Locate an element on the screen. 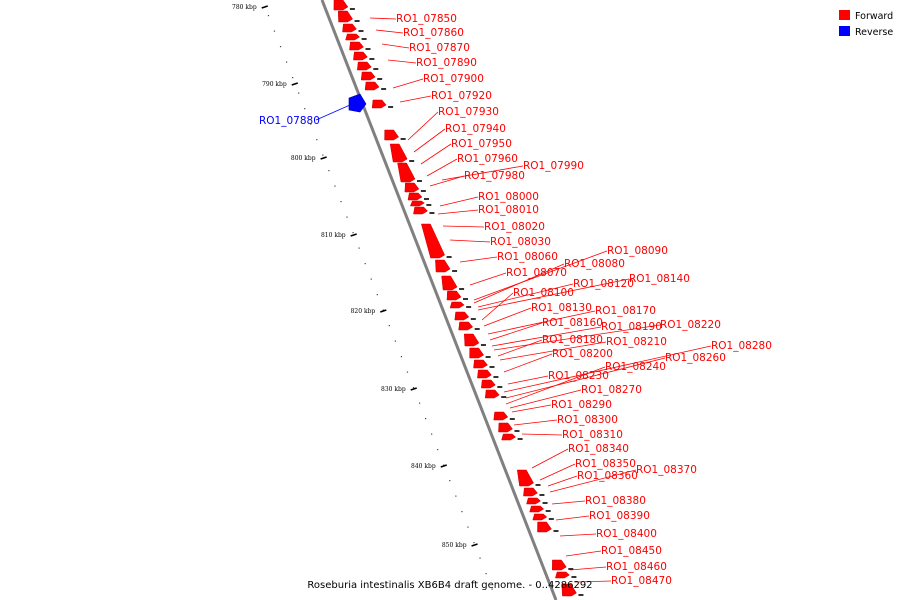 The width and height of the screenshot is (900, 600). tick-label: 800 kbp is located at coordinates (303, 158).